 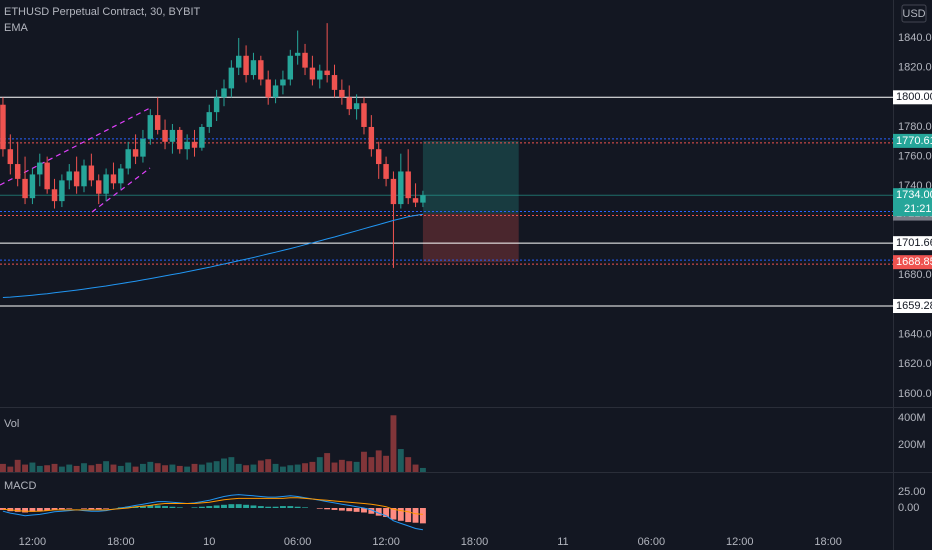 What do you see at coordinates (912, 202) in the screenshot?
I see `last-price-box` at bounding box center [912, 202].